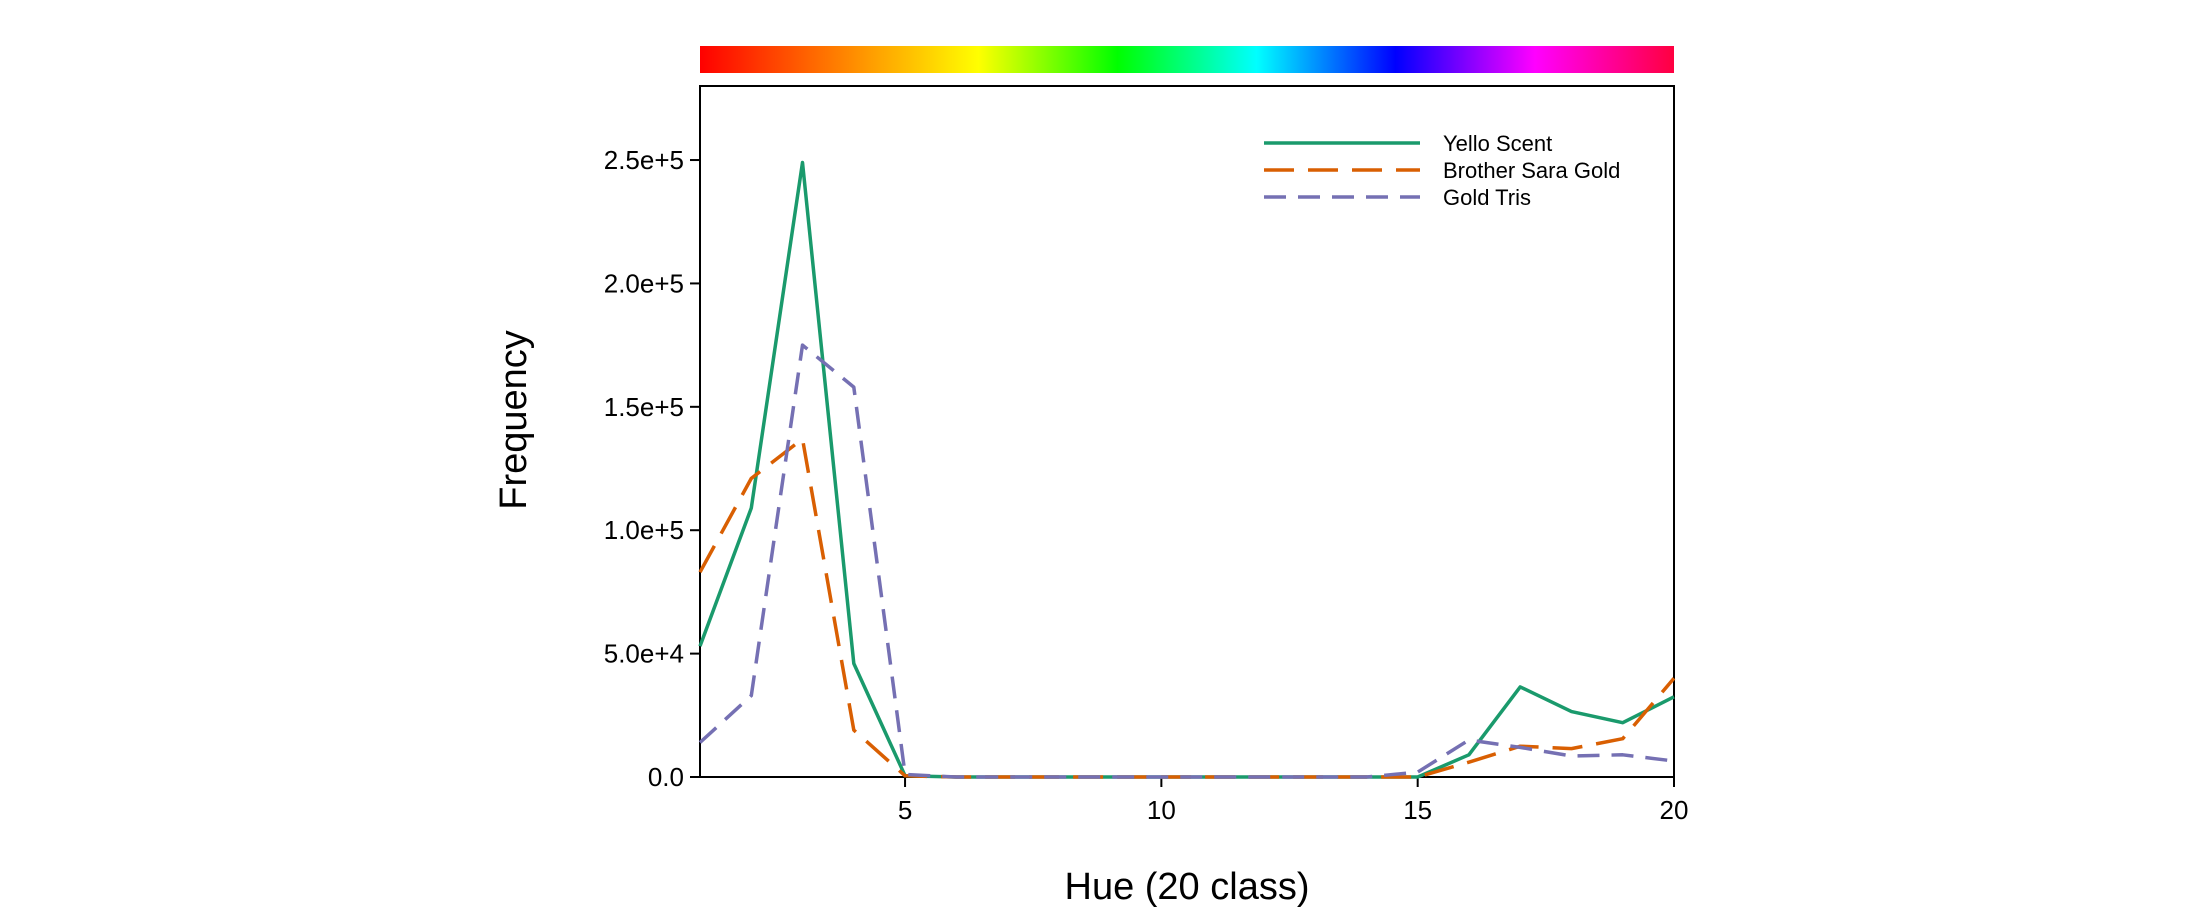 This screenshot has height=921, width=2185. Describe the element at coordinates (666, 777) in the screenshot. I see `y-tick-label: 0.0` at that location.